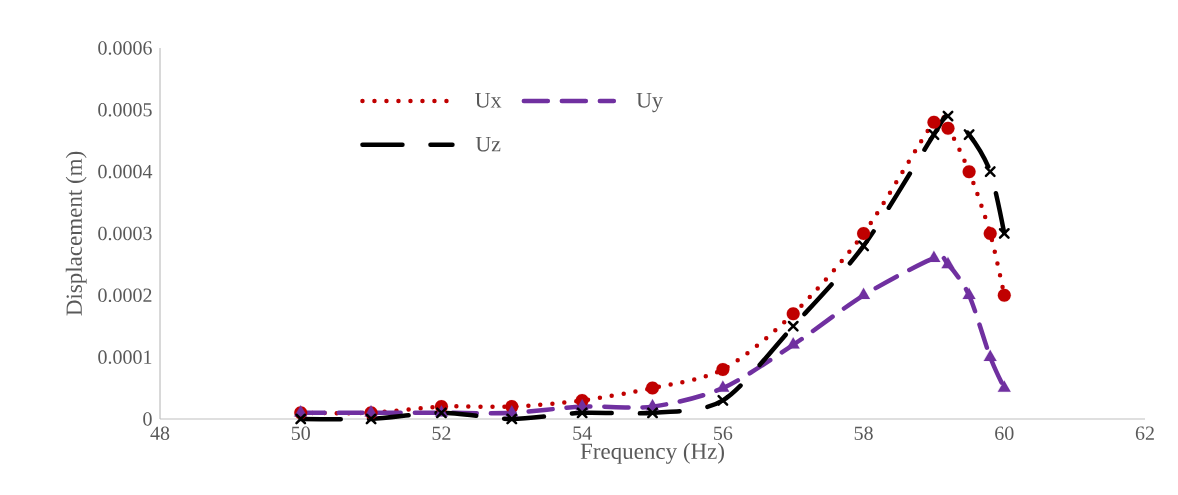 The width and height of the screenshot is (1178, 495). I want to click on legend-label: Uy, so click(649, 103).